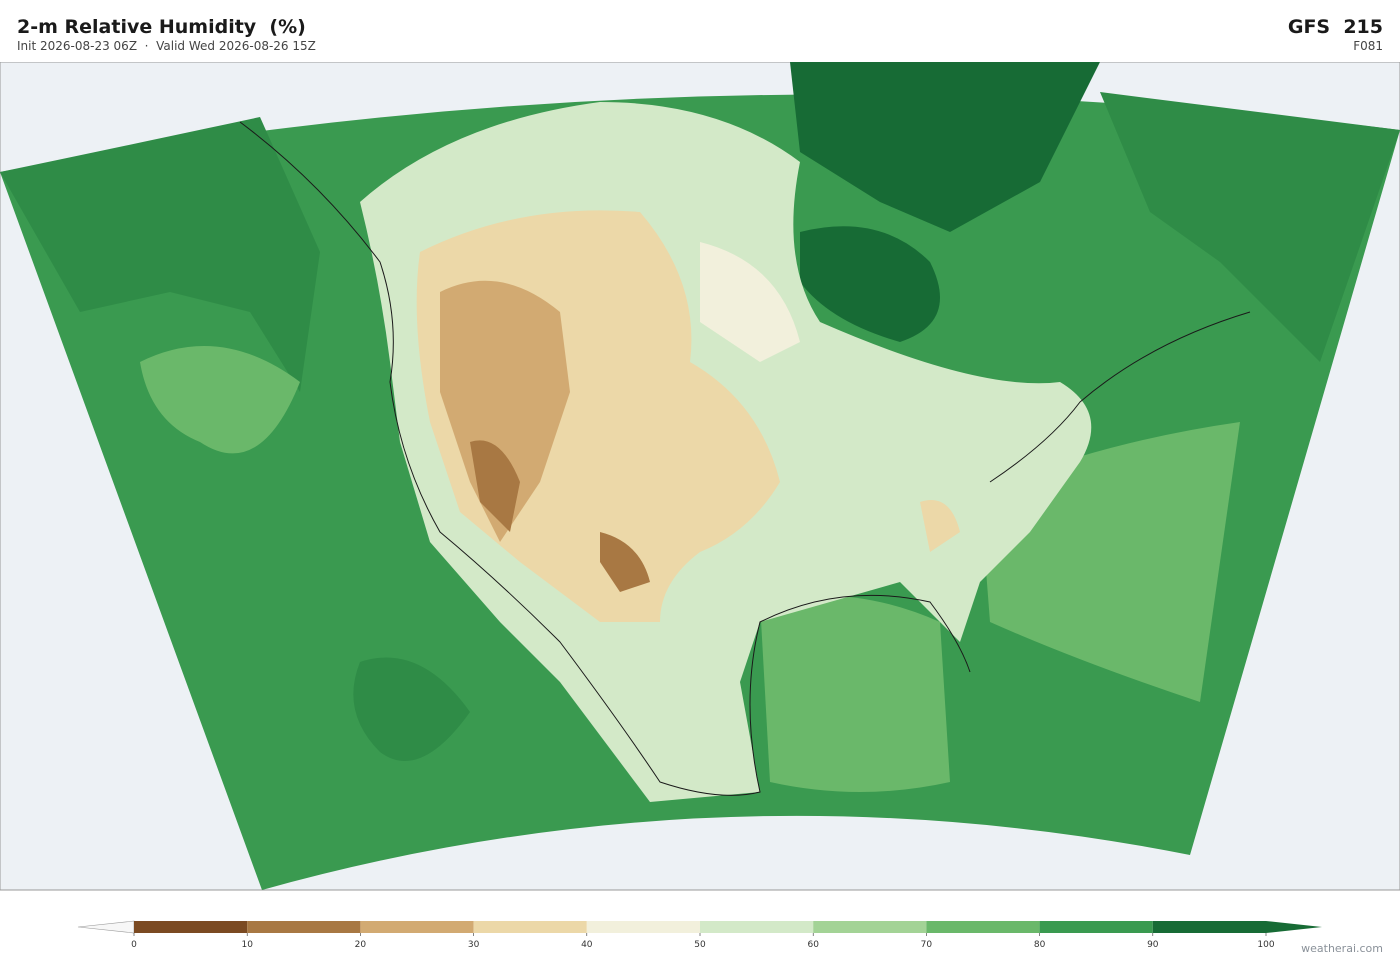  What do you see at coordinates (247, 945) in the screenshot?
I see `colorbar-tick-label: 10` at bounding box center [247, 945].